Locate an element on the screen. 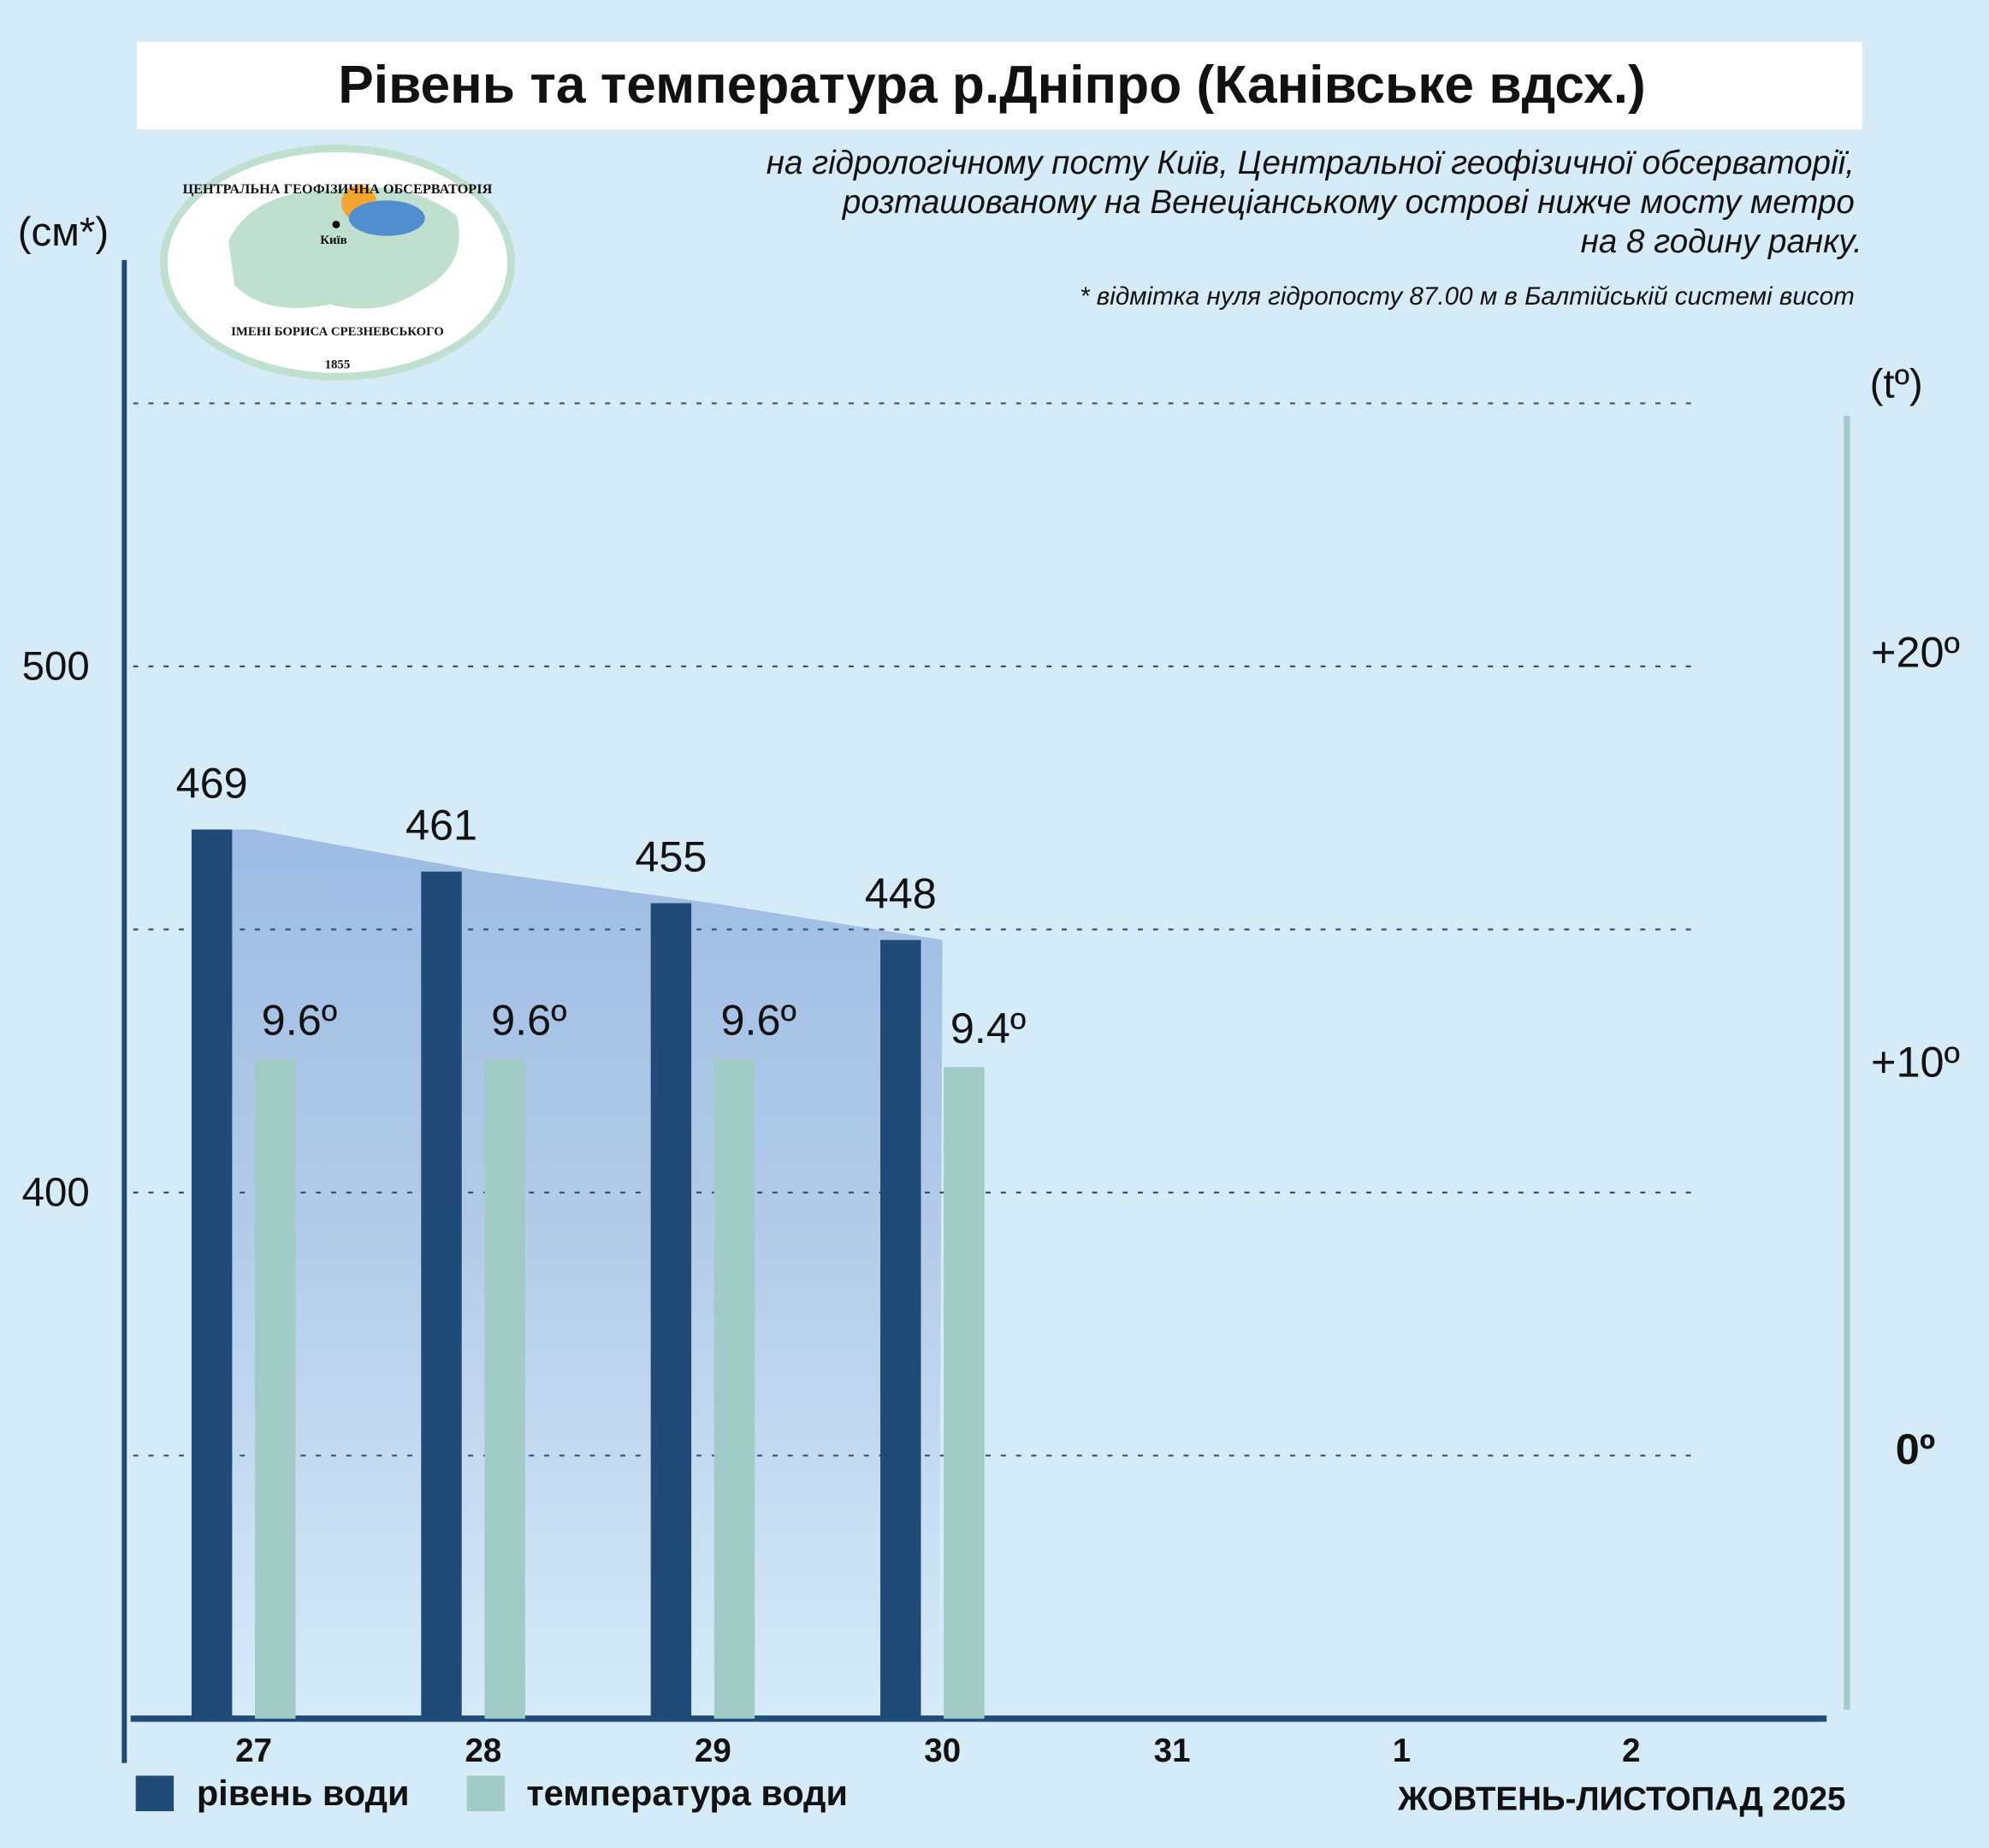  y-tick-label: 400 is located at coordinates (56, 1192).